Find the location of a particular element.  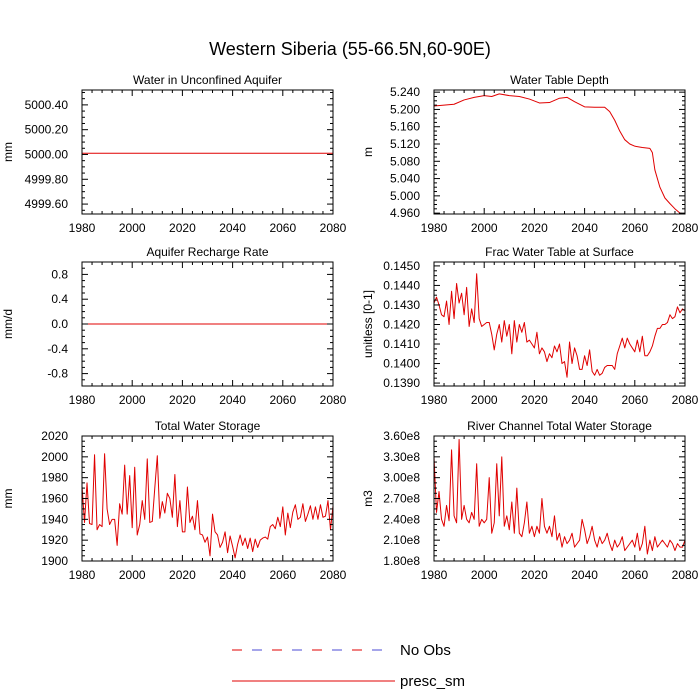

y-tick-label: 5.000 is located at coordinates (405, 196).